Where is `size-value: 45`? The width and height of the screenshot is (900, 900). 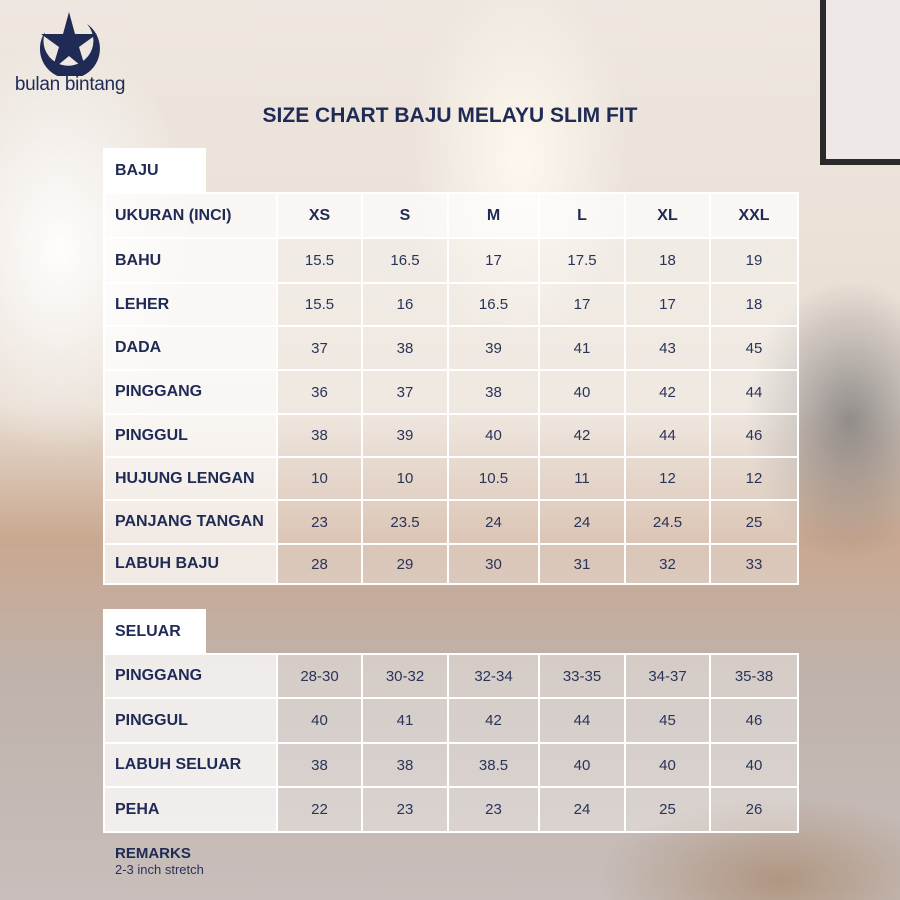
size-value: 45 is located at coordinates (754, 348).